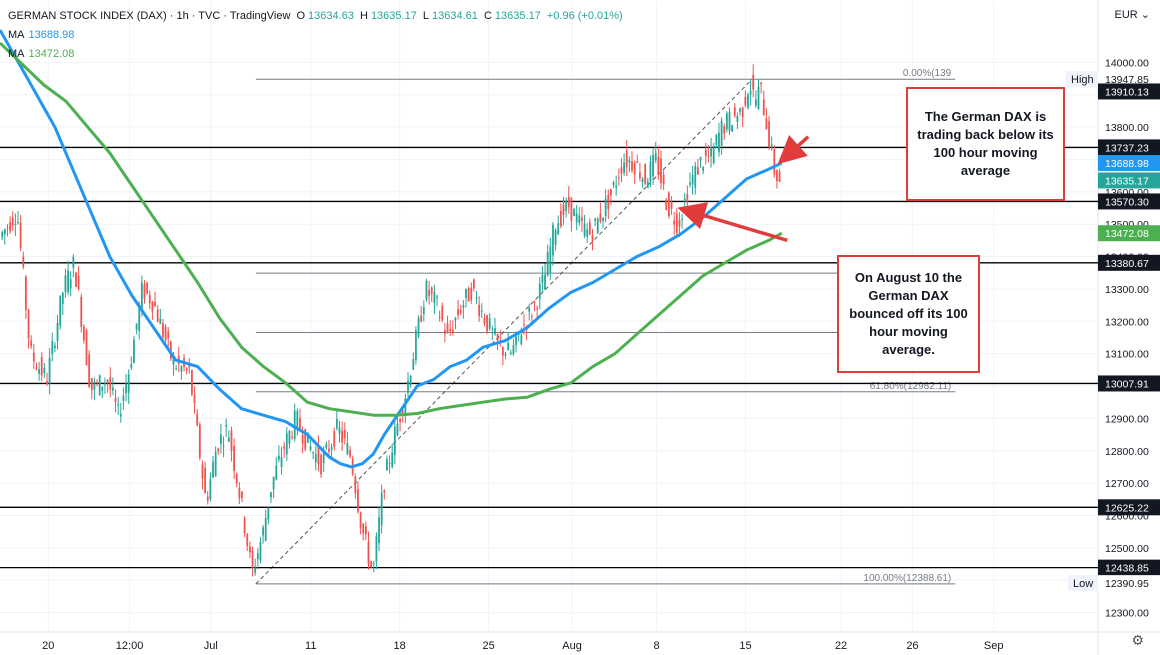 This screenshot has height=655, width=1160. I want to click on y-tick-label: 14000.00, so click(1127, 63).